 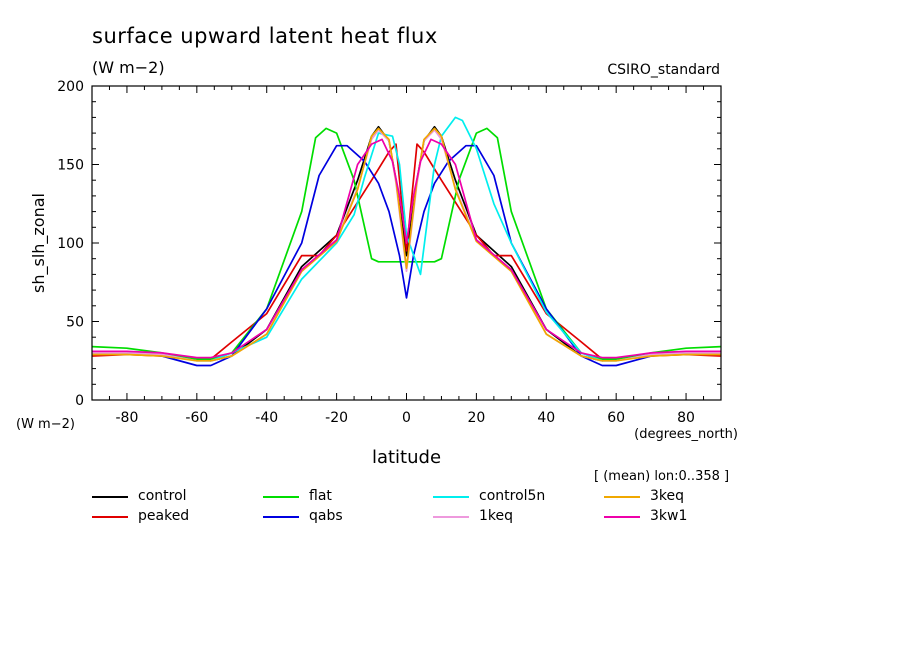 I want to click on x-axis-units: (degrees_north), so click(x=686, y=434).